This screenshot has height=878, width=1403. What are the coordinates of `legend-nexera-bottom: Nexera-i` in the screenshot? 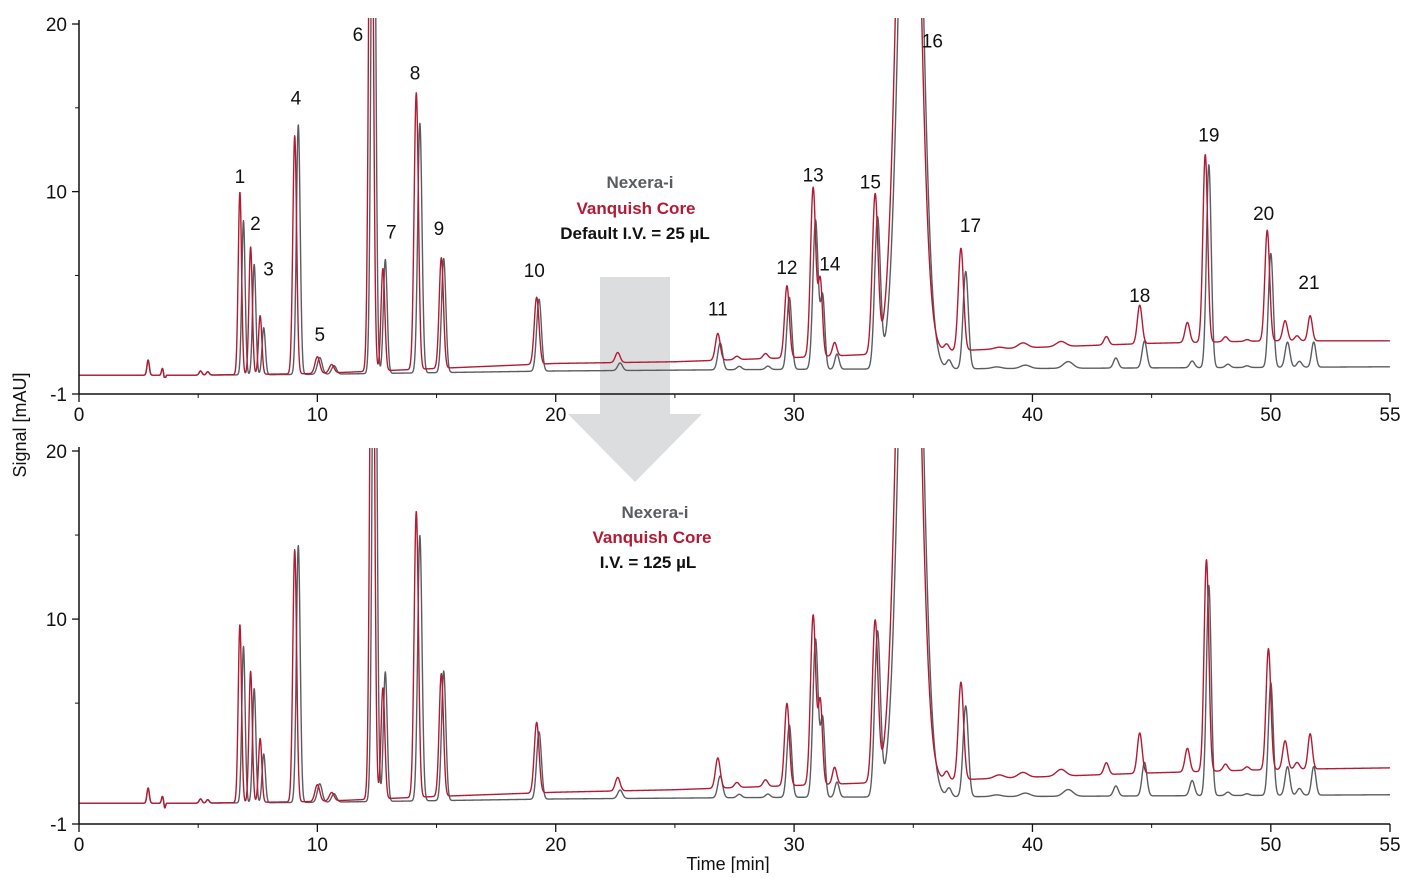 It's located at (654, 512).